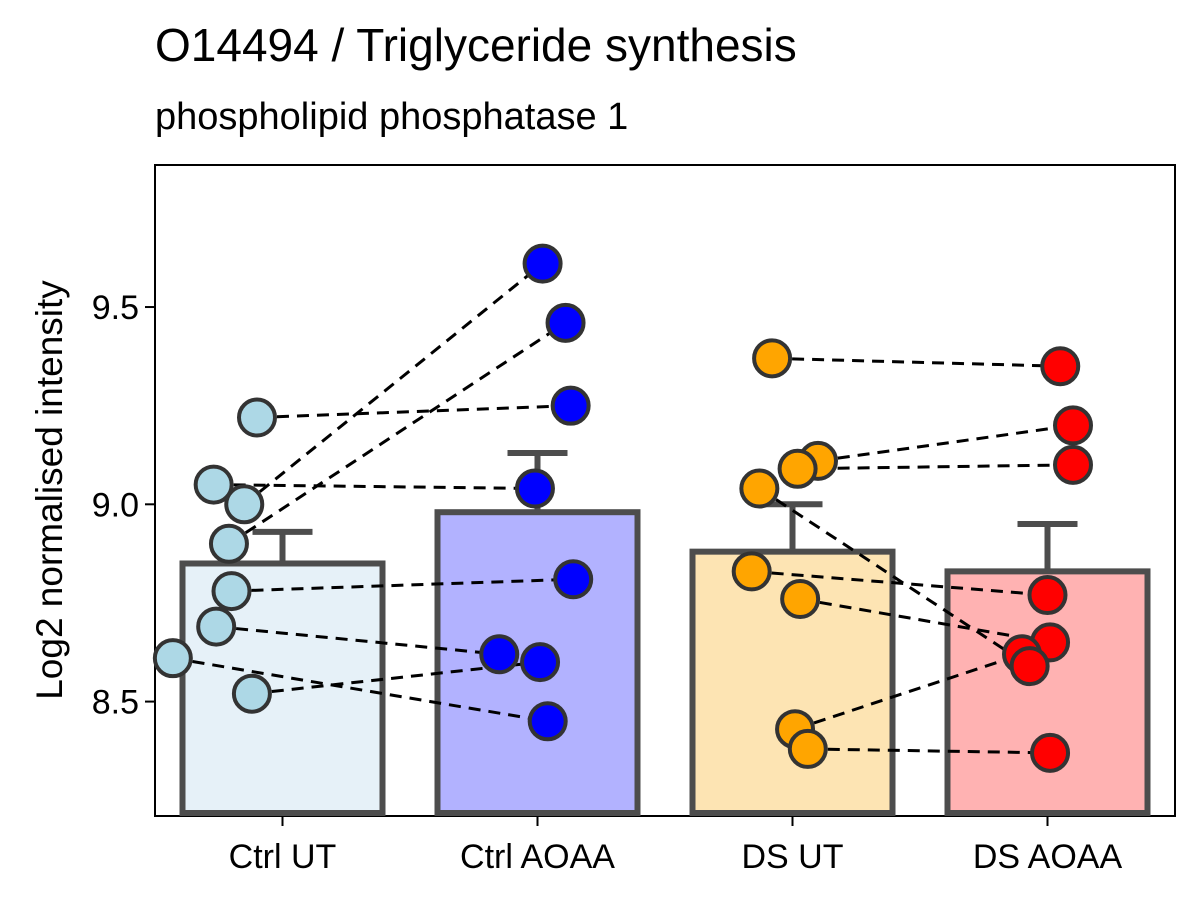 Image resolution: width=1200 pixels, height=900 pixels. Describe the element at coordinates (49, 490) in the screenshot. I see `y-axis-label: Log2 normalised intensity` at that location.